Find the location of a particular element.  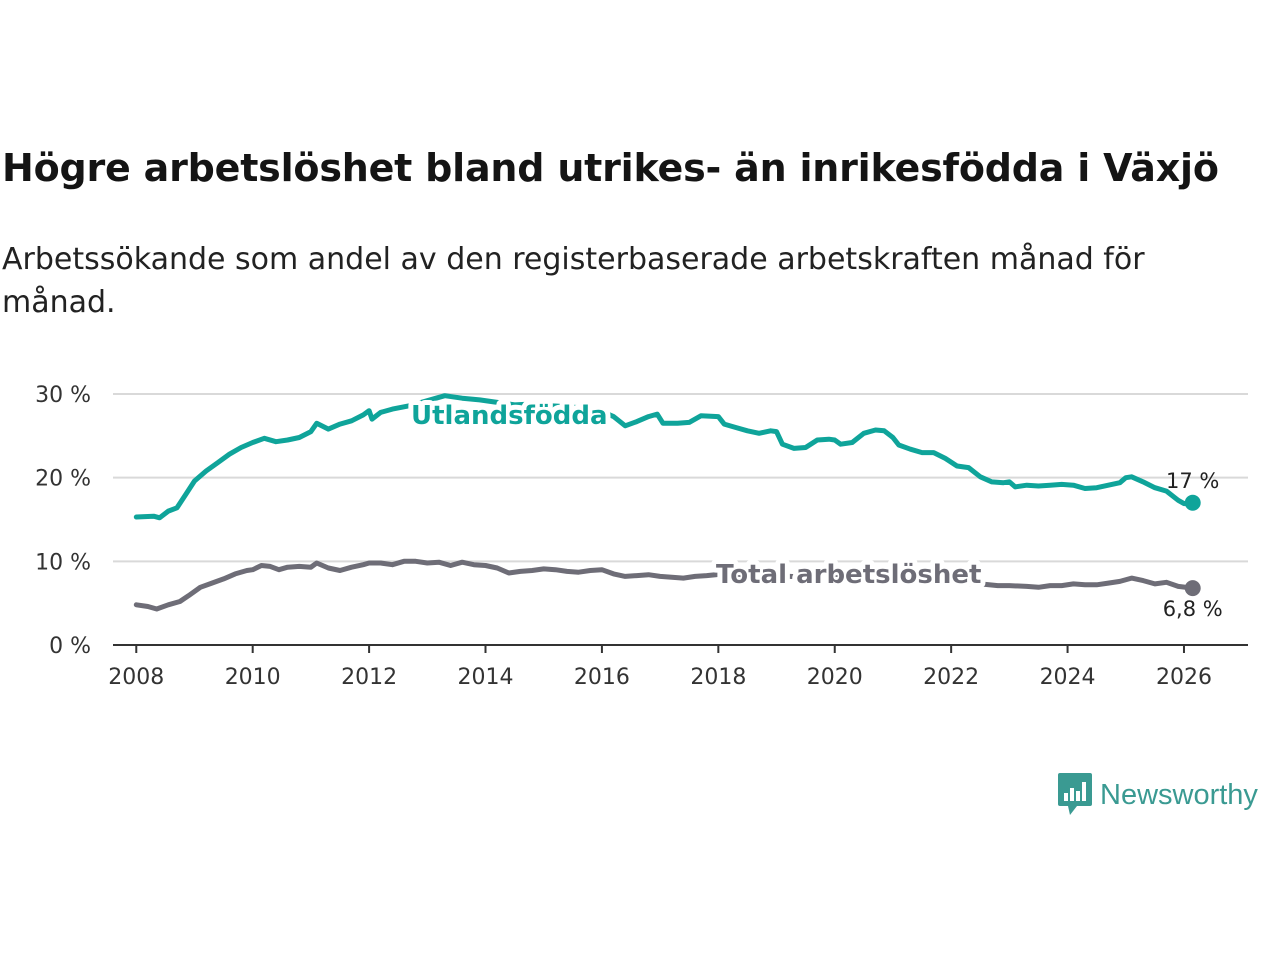

x-tick-label: 2026 is located at coordinates (1184, 677).